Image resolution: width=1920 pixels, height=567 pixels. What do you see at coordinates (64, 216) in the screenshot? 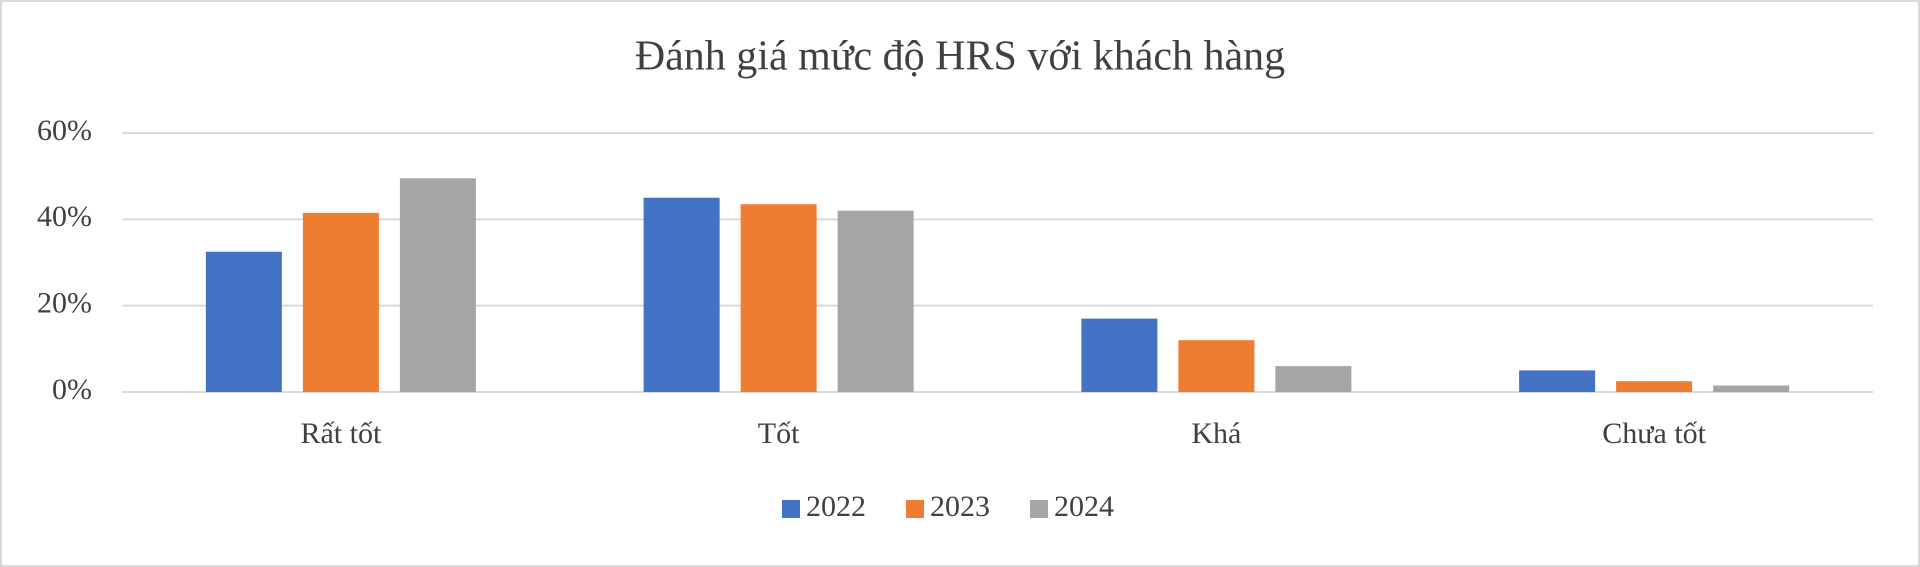
I see `y-tick-label: 40%` at bounding box center [64, 216].